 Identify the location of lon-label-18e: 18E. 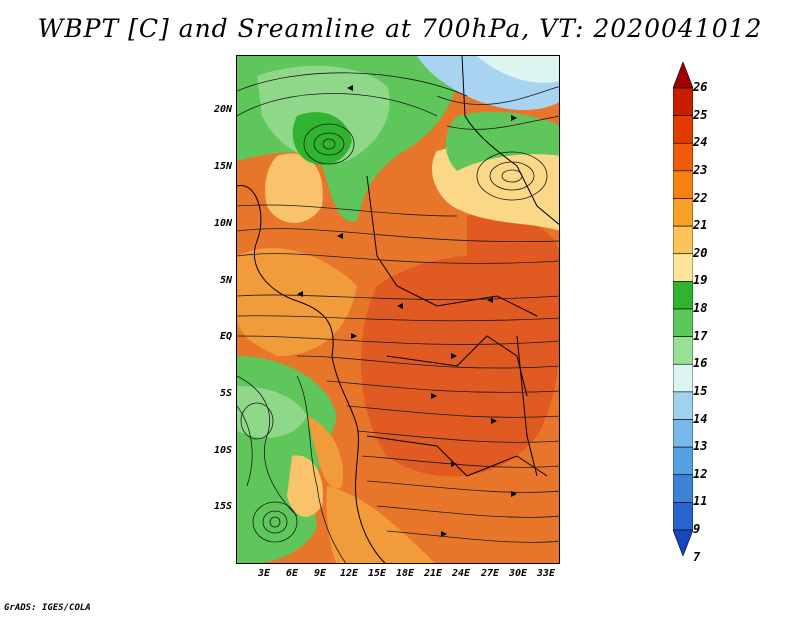
(405, 573).